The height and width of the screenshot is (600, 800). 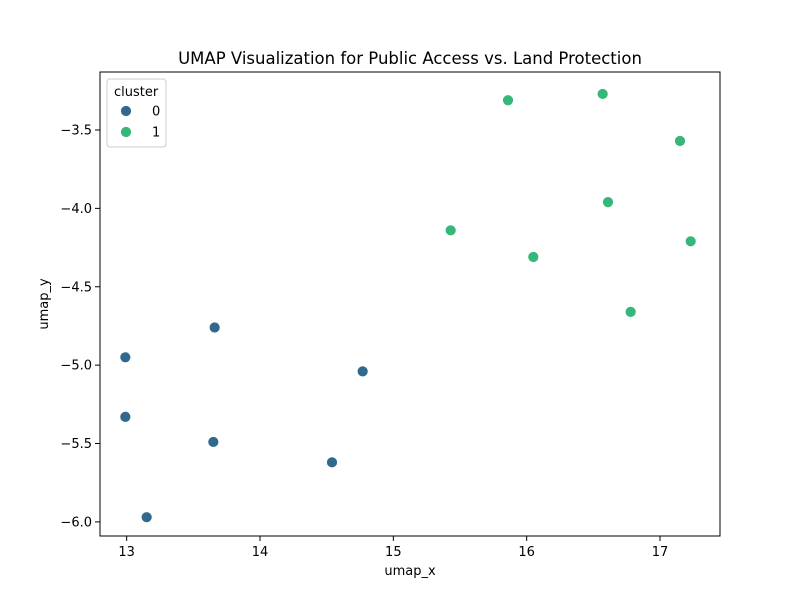 I want to click on legend-label: 1, so click(x=156, y=133).